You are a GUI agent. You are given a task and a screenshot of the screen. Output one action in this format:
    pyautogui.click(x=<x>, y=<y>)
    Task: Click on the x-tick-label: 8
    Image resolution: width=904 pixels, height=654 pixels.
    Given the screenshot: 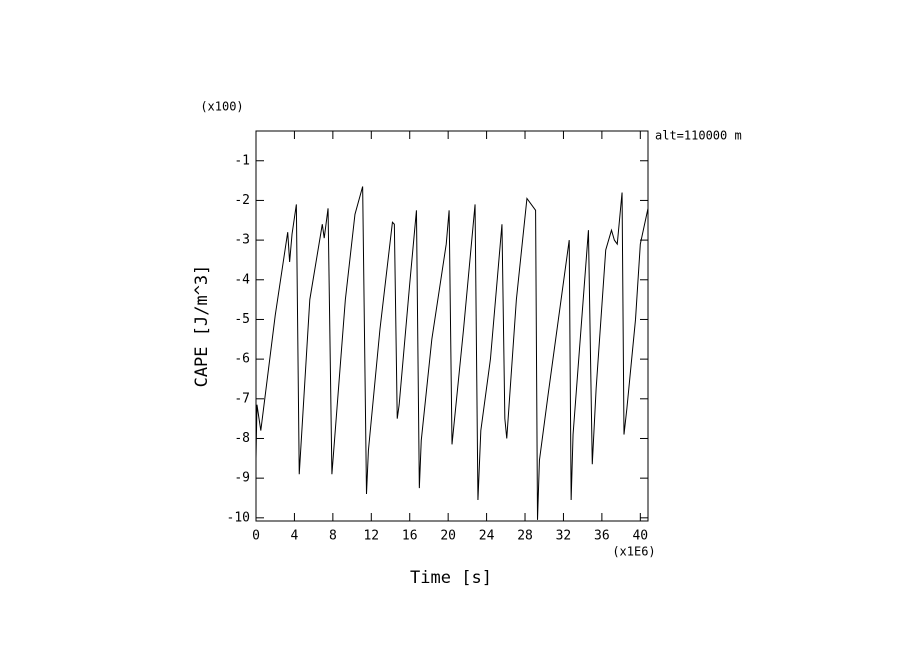 What is the action you would take?
    pyautogui.click(x=333, y=536)
    